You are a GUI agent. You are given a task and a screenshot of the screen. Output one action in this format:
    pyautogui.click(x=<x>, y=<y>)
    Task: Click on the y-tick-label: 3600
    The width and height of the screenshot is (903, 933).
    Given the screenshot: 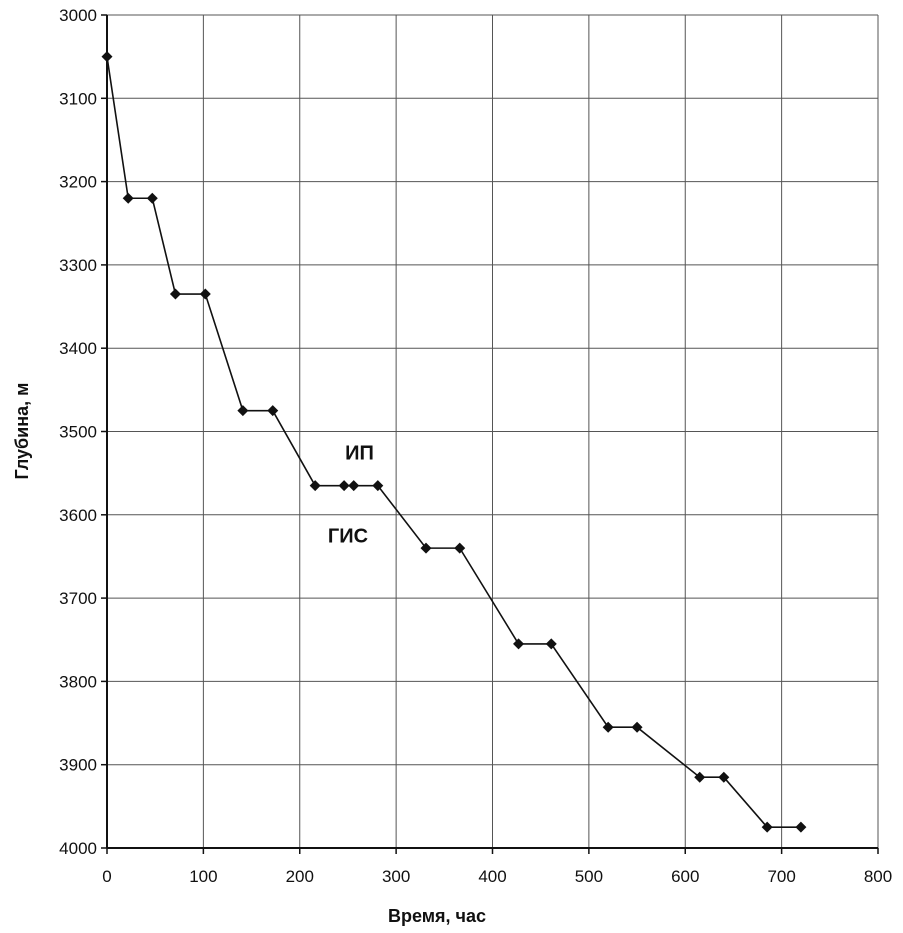 What is the action you would take?
    pyautogui.click(x=78, y=515)
    